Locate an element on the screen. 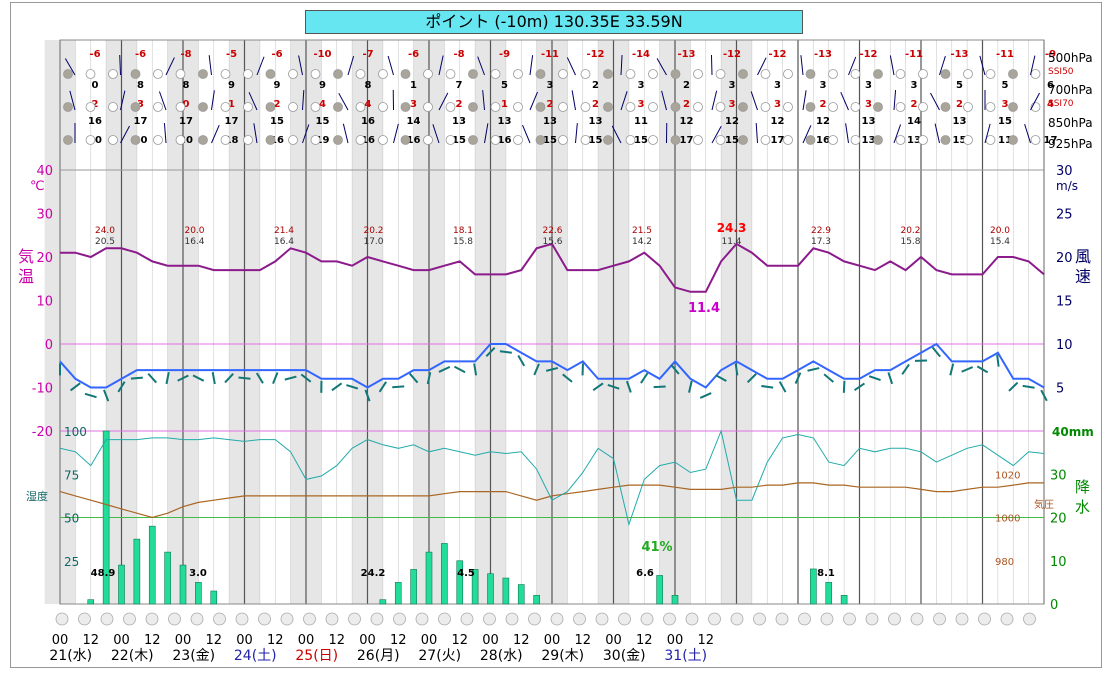 The width and height of the screenshot is (1107, 674). daily-max-temp: 24.3 is located at coordinates (732, 228).